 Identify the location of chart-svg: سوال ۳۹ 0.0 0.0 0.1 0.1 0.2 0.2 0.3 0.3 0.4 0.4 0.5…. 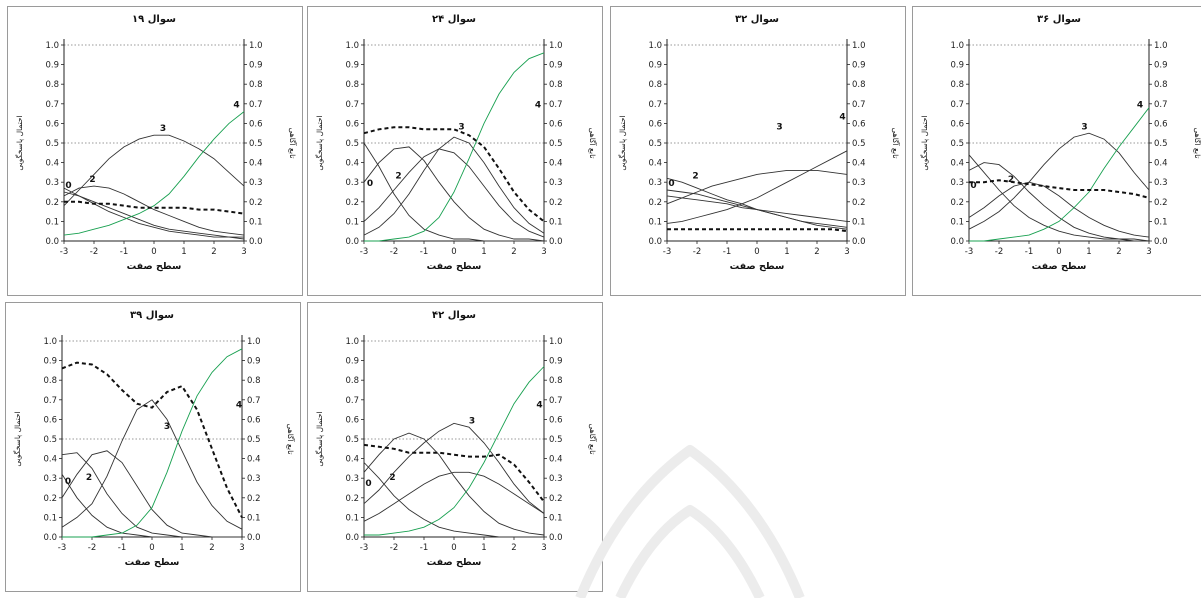
(154, 439).